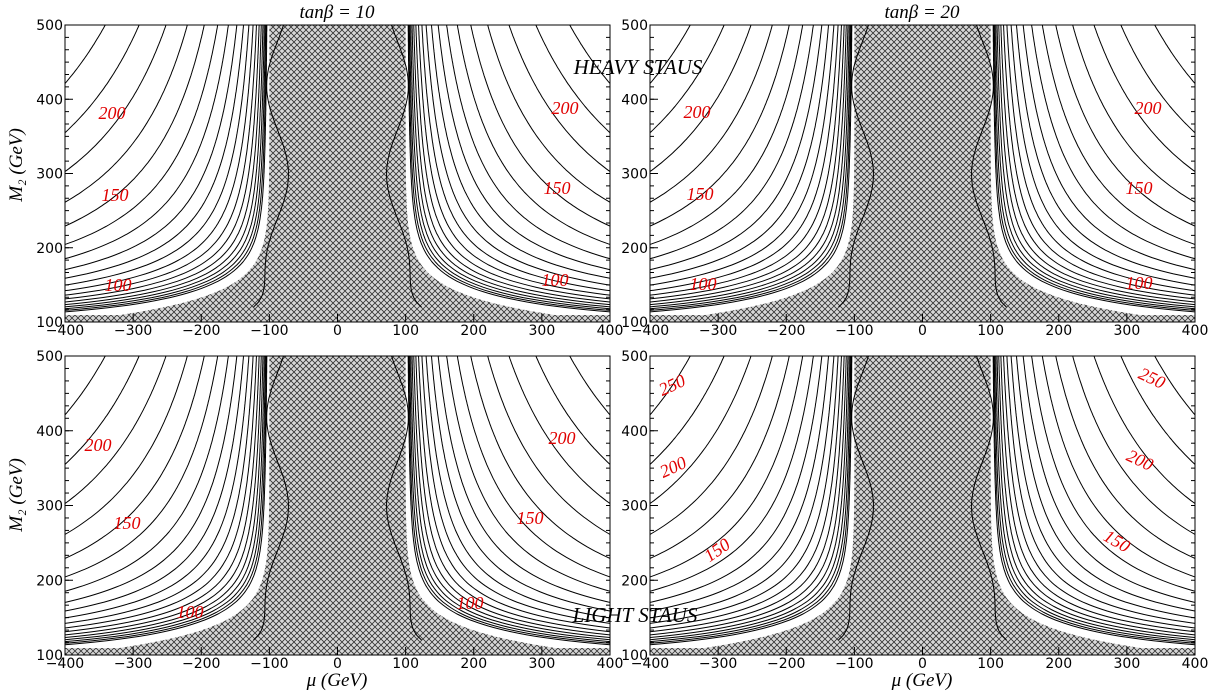  What do you see at coordinates (634, 323) in the screenshot?
I see `y-tick-label: 100` at bounding box center [634, 323].